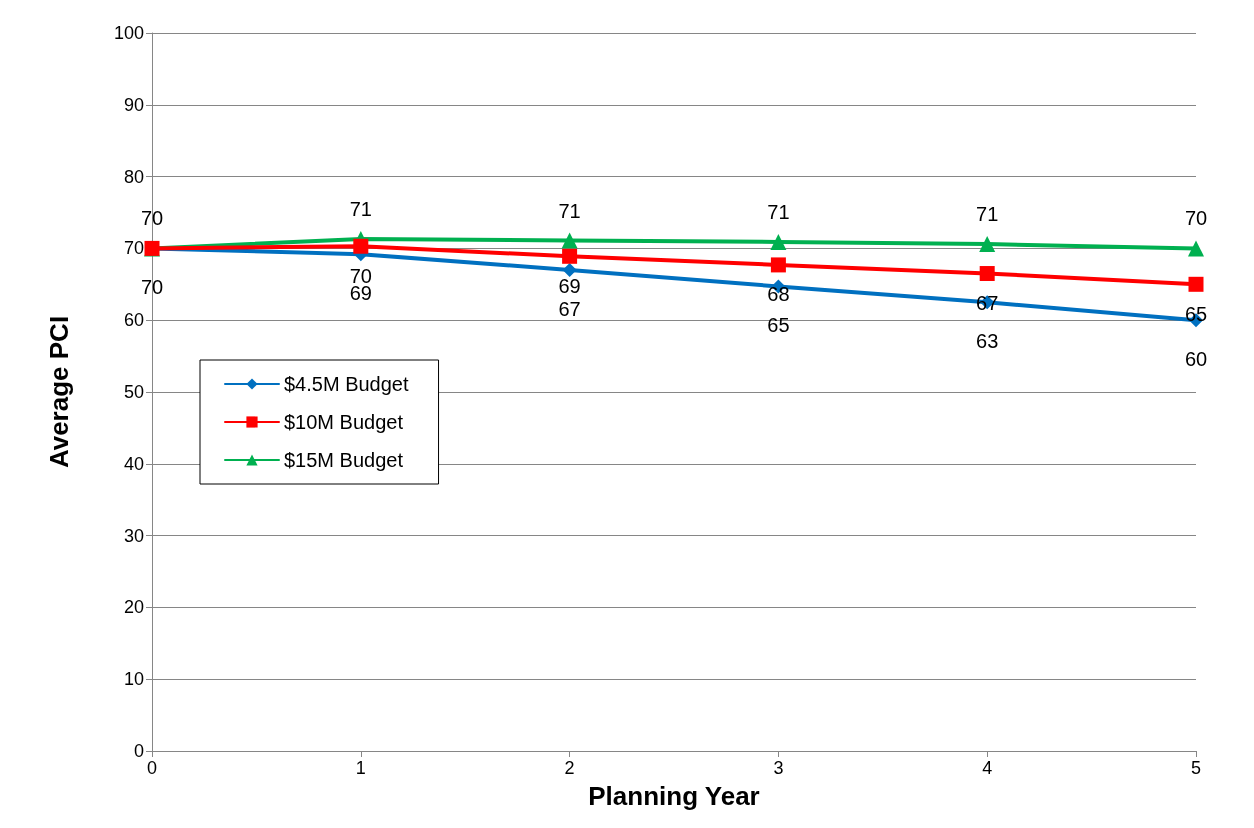  I want to click on y-tick-label: 70, so click(133, 248).